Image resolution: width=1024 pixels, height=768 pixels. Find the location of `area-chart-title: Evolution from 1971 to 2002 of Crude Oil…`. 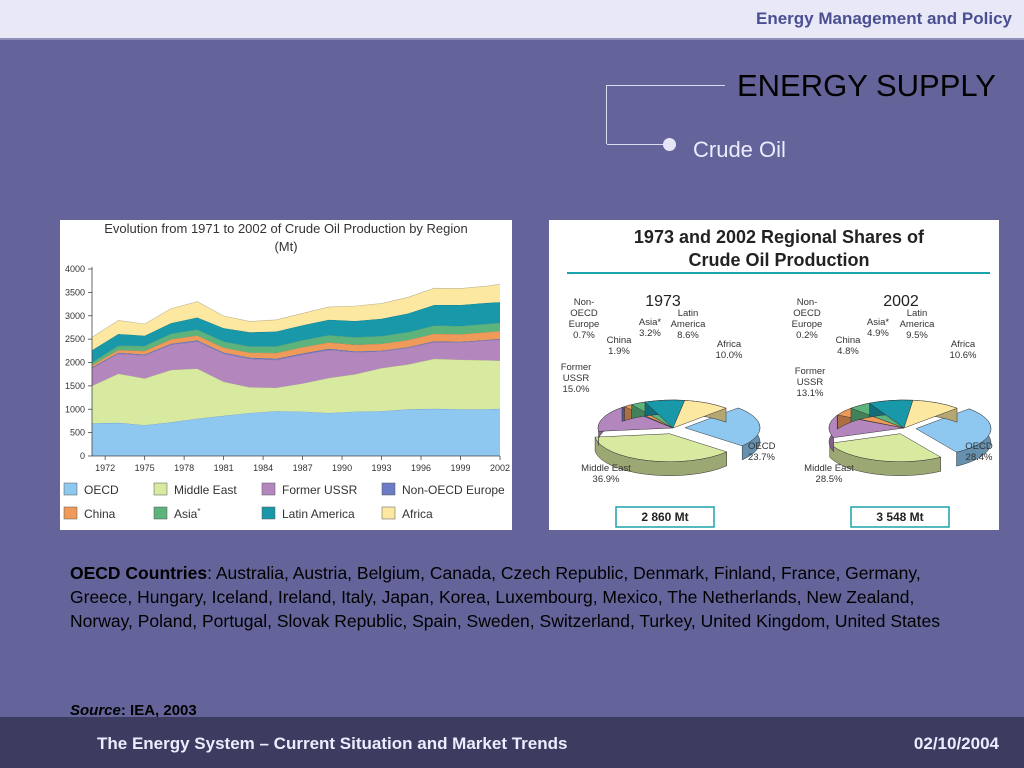

area-chart-title: Evolution from 1971 to 2002 of Crude Oil… is located at coordinates (286, 228).